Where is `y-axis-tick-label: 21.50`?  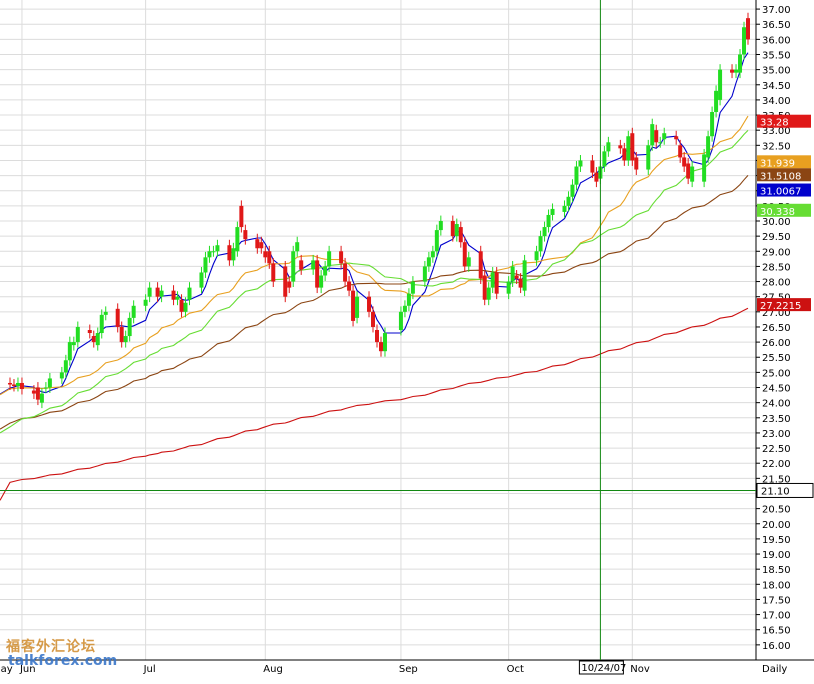
y-axis-tick-label: 21.50 is located at coordinates (776, 479).